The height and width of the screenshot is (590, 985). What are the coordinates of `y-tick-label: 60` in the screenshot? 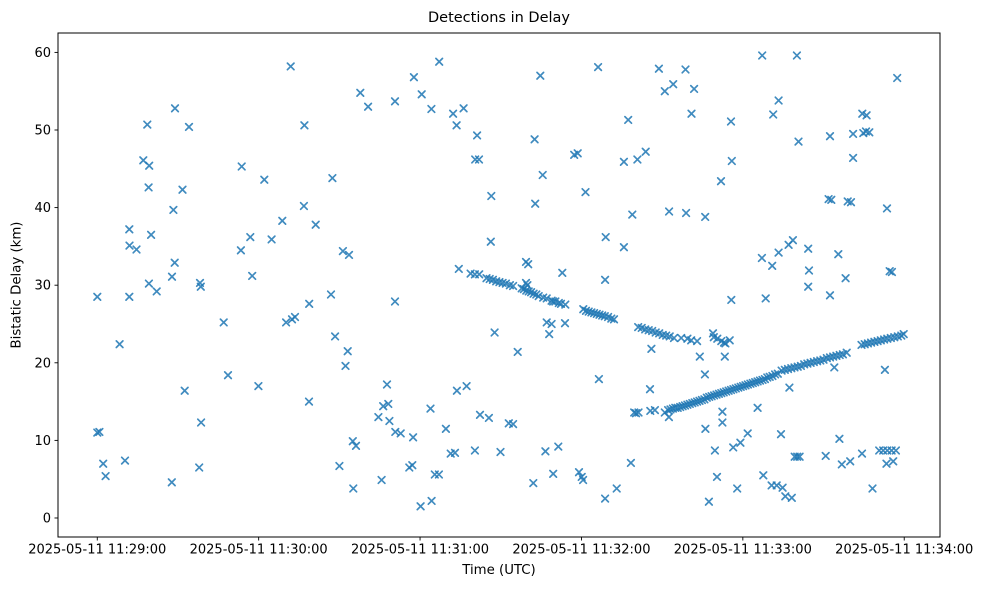 It's located at (42, 53).